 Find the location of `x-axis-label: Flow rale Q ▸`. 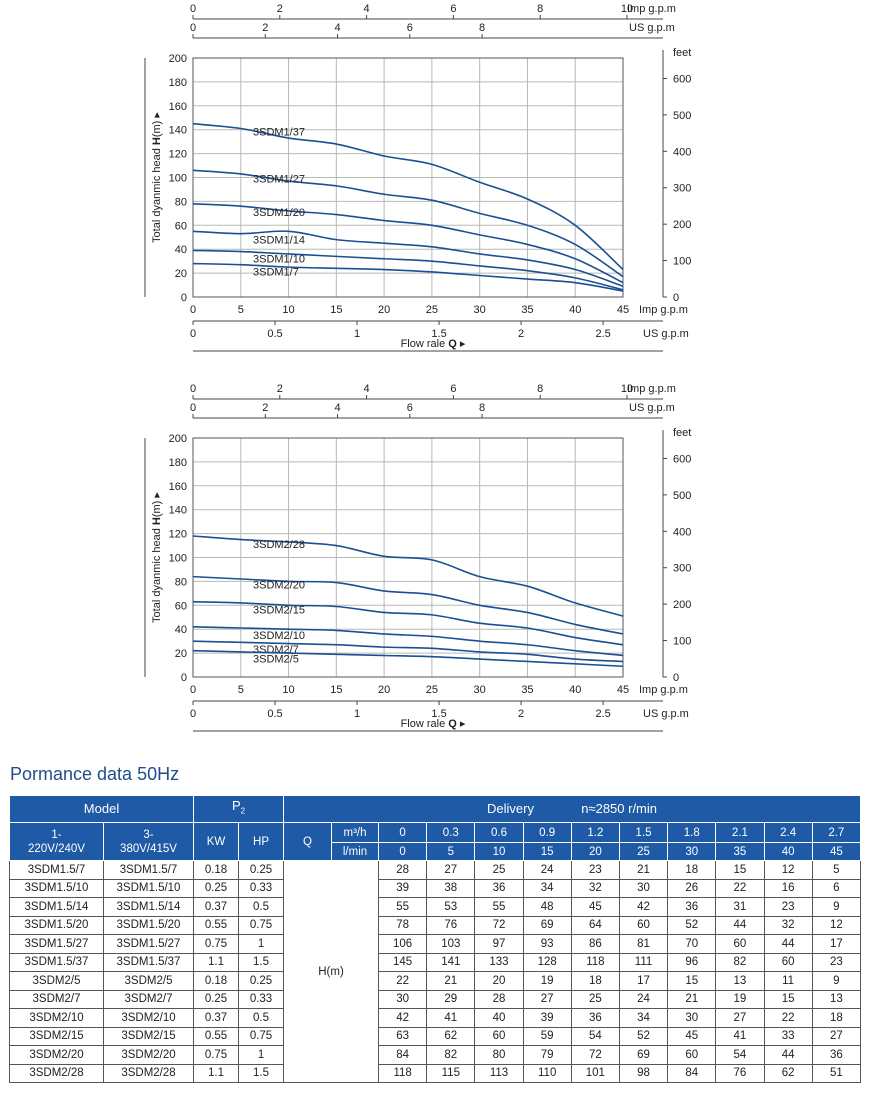

x-axis-label: Flow rale Q ▸ is located at coordinates (433, 344).